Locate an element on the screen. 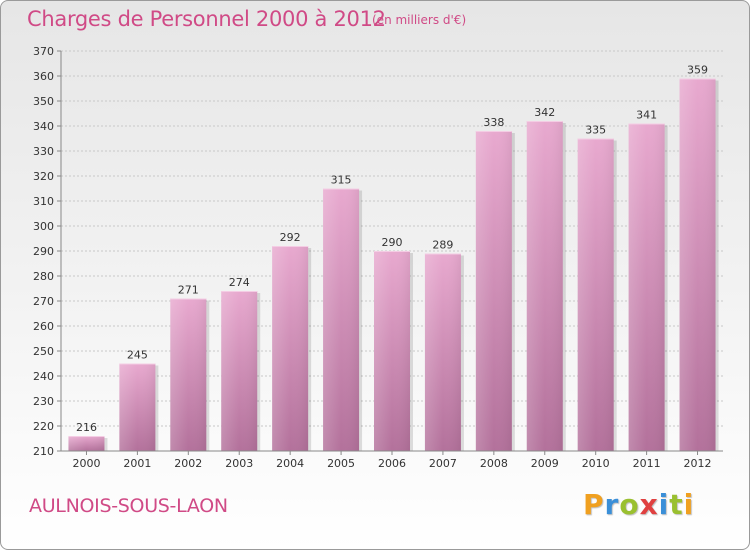 This screenshot has height=550, width=750. bar-value-label: 359 is located at coordinates (697, 70).